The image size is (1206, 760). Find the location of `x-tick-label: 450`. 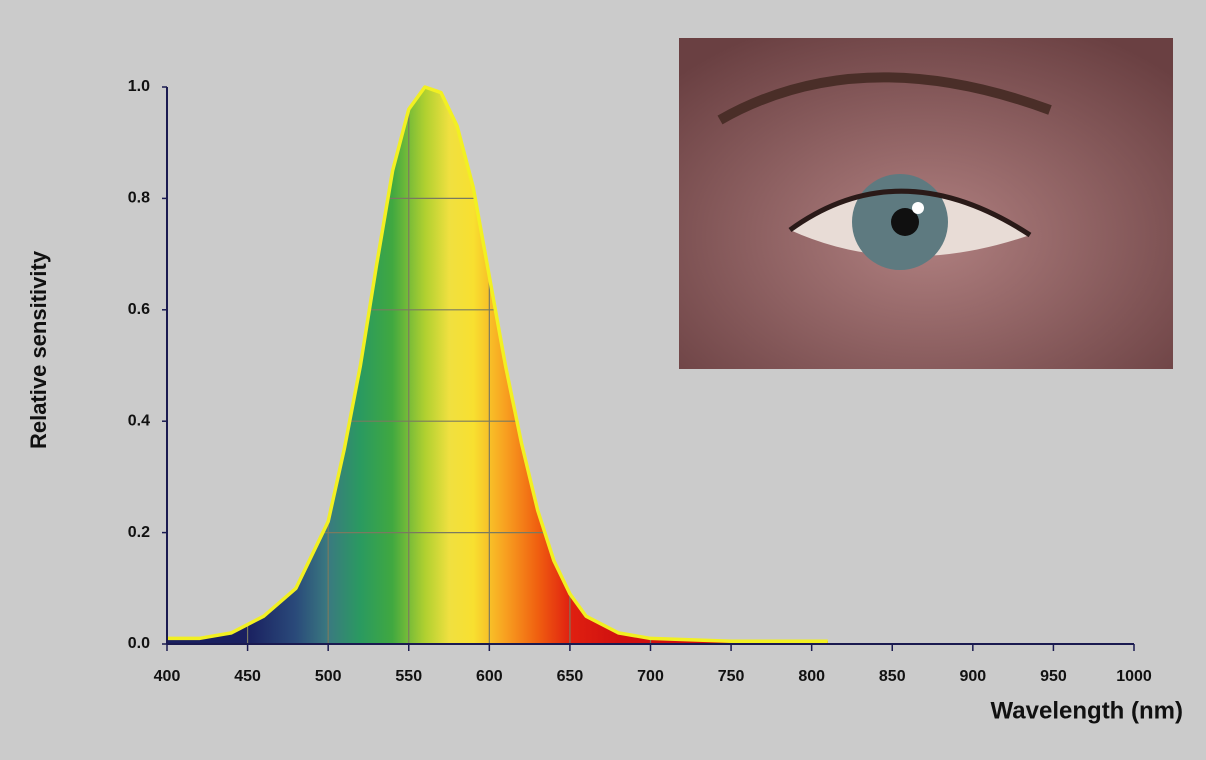

x-tick-label: 450 is located at coordinates (247, 676).